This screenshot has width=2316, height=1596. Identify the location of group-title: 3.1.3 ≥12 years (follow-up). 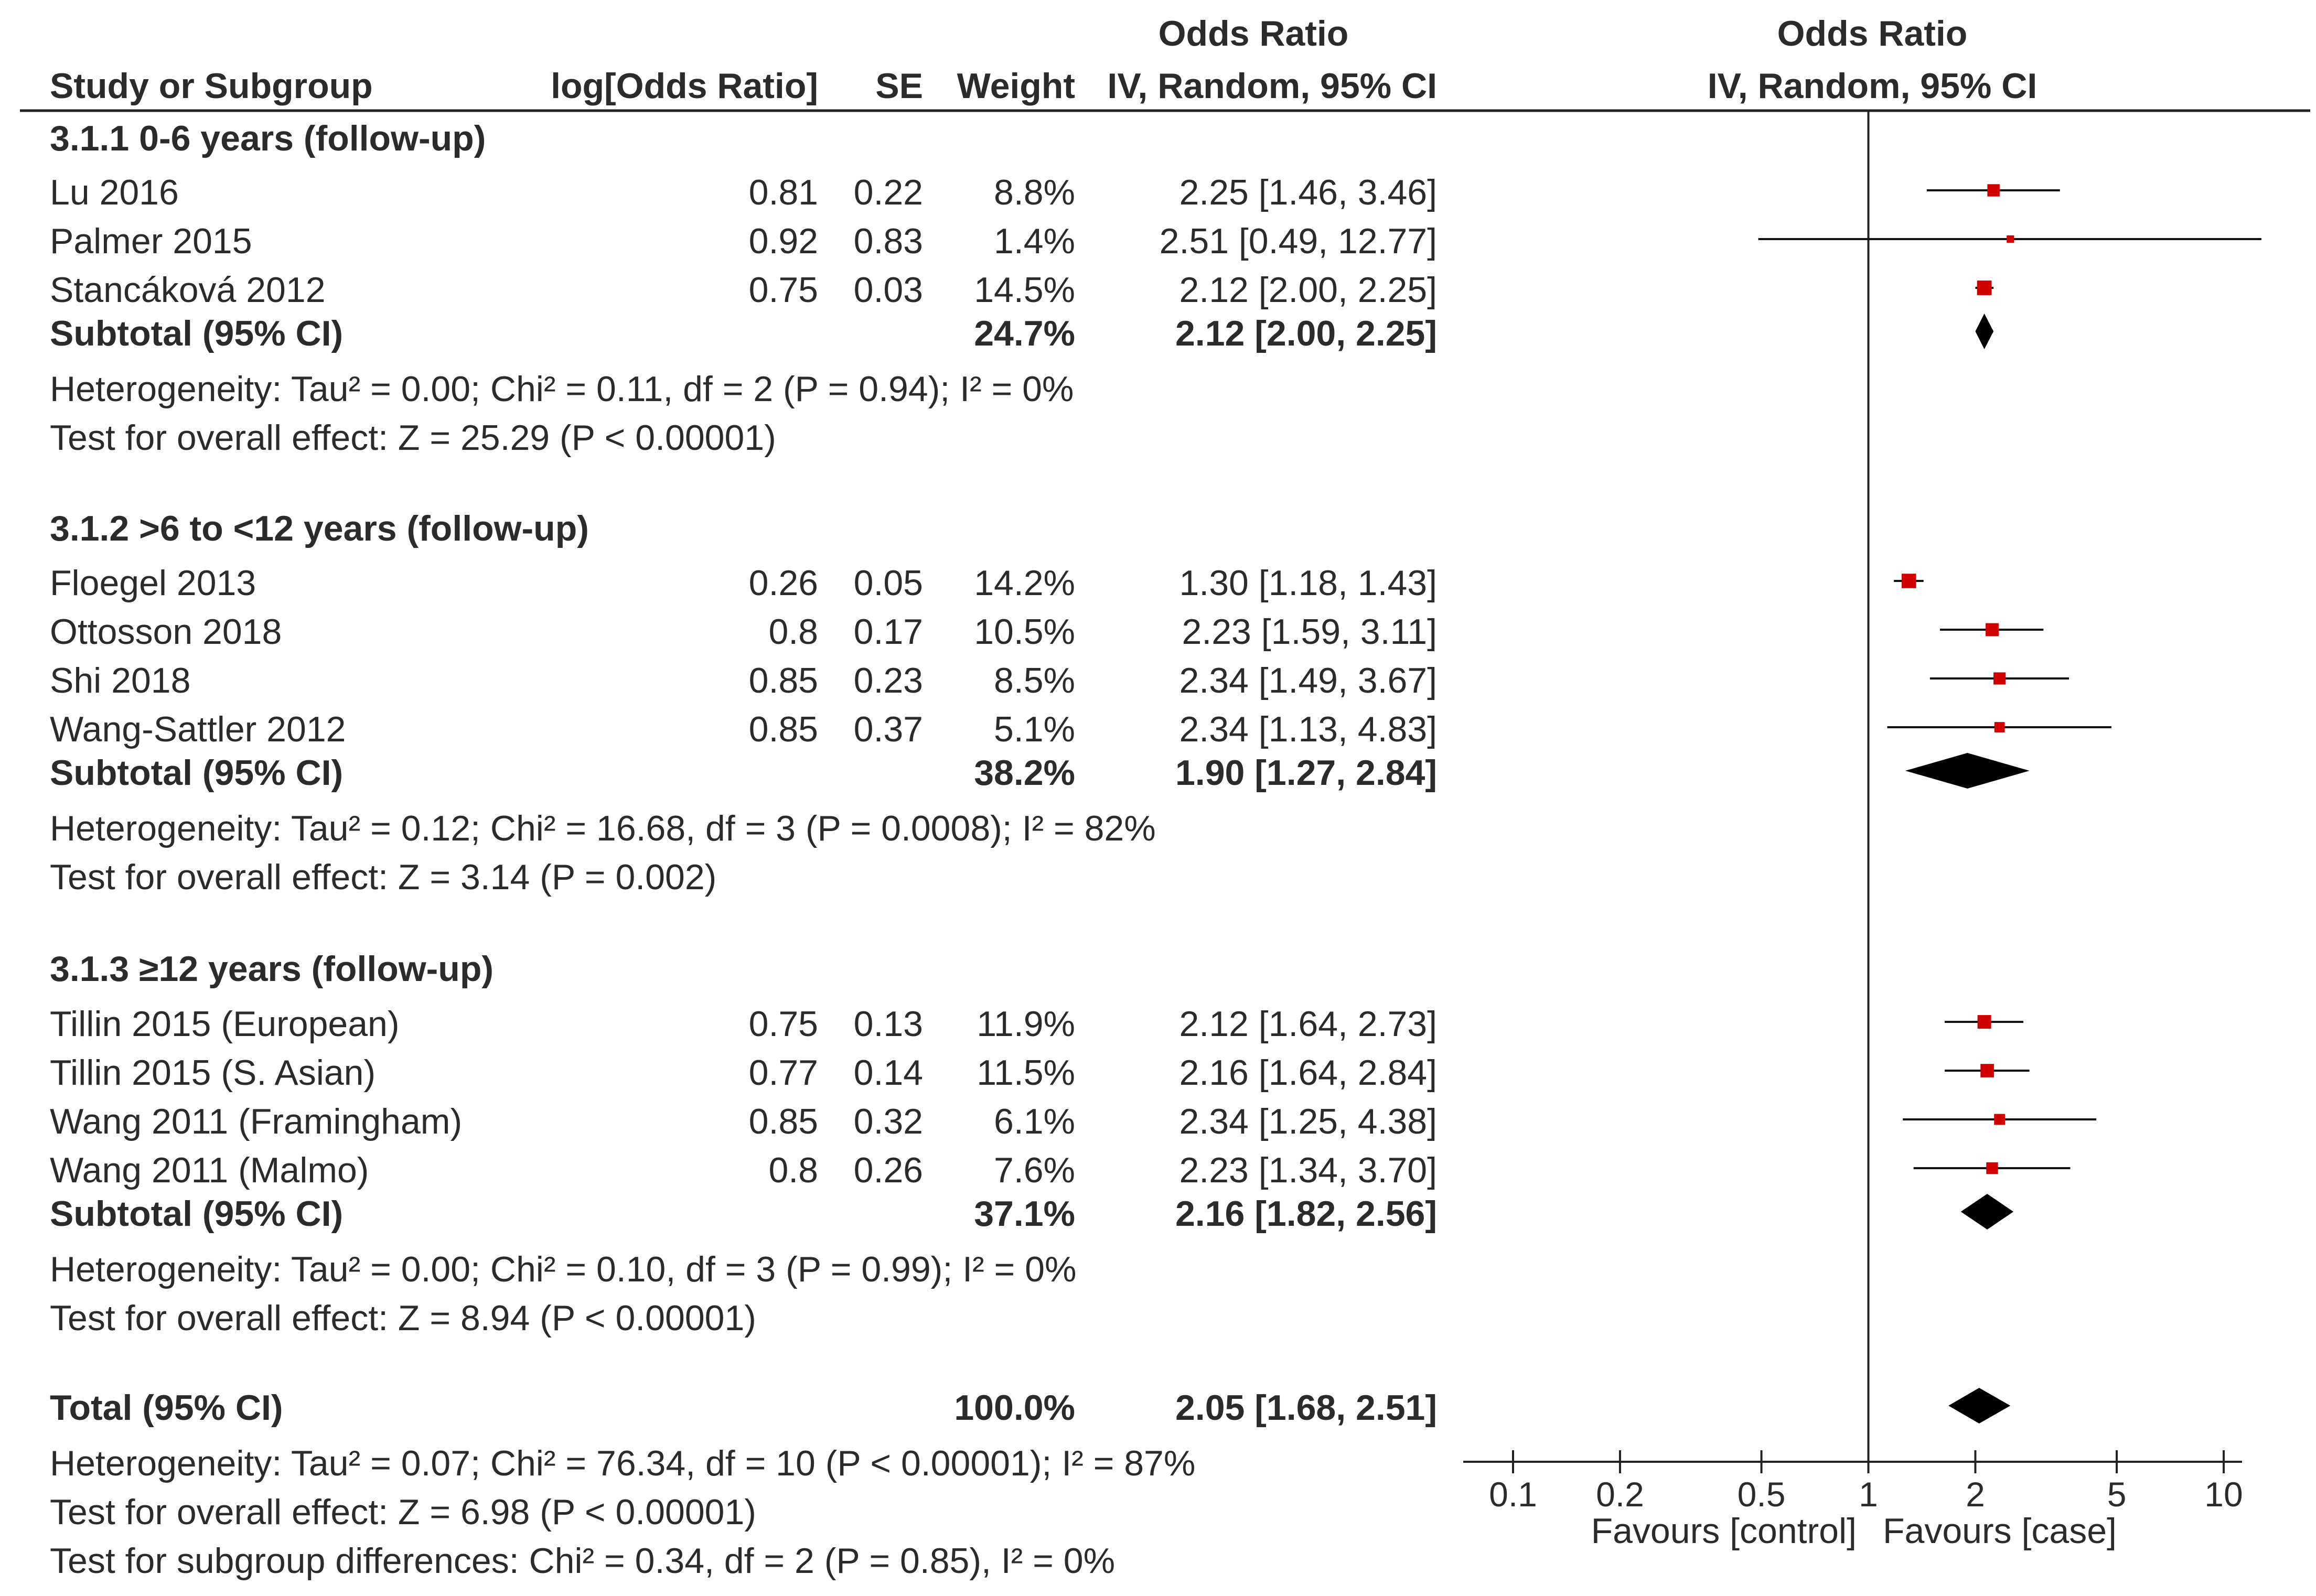
(272, 969).